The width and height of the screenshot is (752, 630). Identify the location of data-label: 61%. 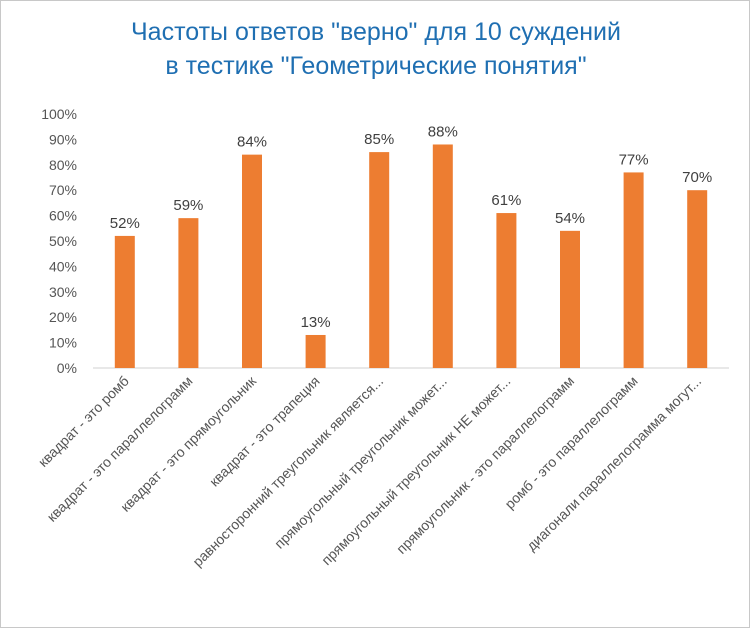
(506, 200).